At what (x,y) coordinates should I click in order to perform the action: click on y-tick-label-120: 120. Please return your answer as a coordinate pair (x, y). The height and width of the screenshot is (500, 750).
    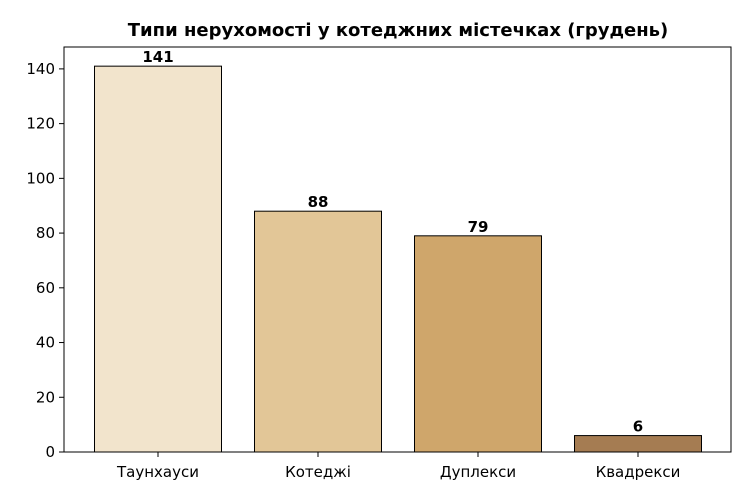
    Looking at the image, I should click on (40, 124).